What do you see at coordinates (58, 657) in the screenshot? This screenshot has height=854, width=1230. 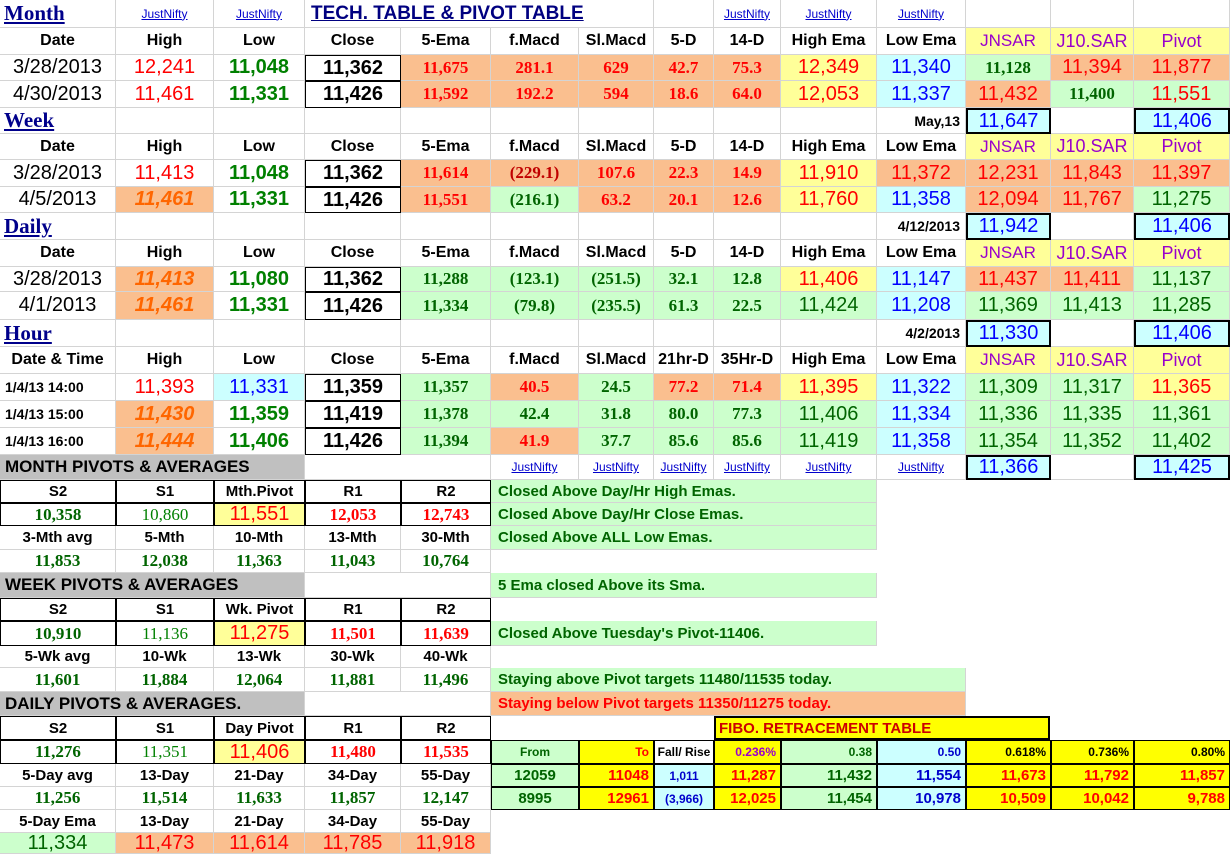 I see `average-header: 5-Wk avg` at bounding box center [58, 657].